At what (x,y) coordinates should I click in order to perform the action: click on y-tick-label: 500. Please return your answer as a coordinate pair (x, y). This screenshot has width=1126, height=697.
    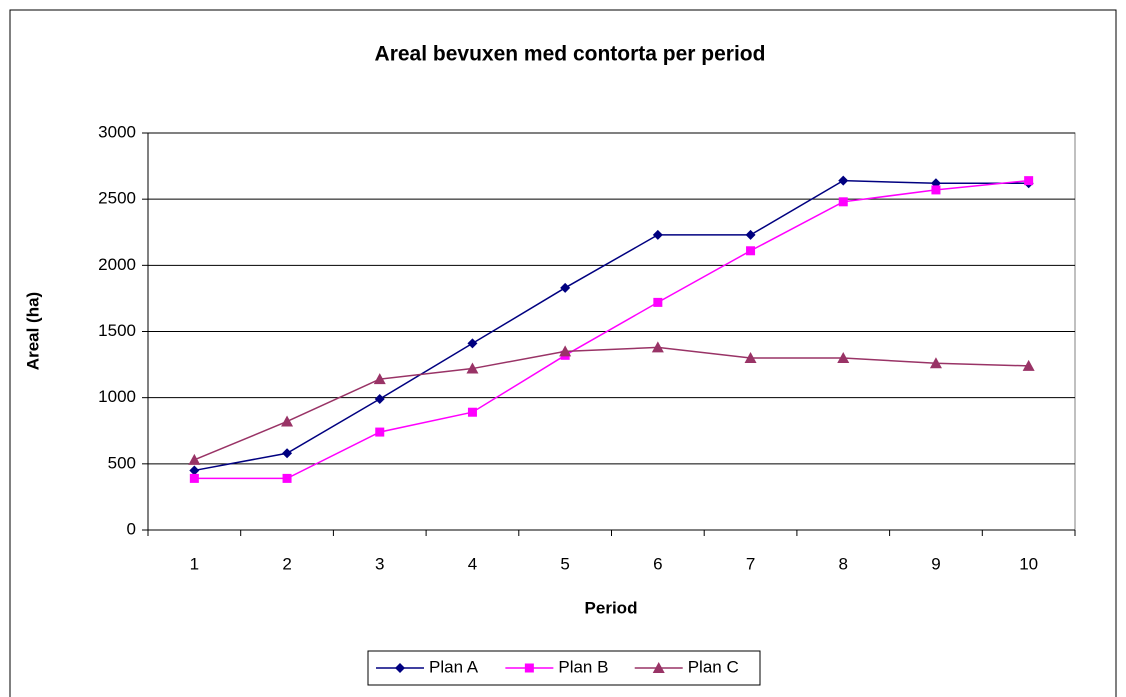
    Looking at the image, I should click on (122, 462).